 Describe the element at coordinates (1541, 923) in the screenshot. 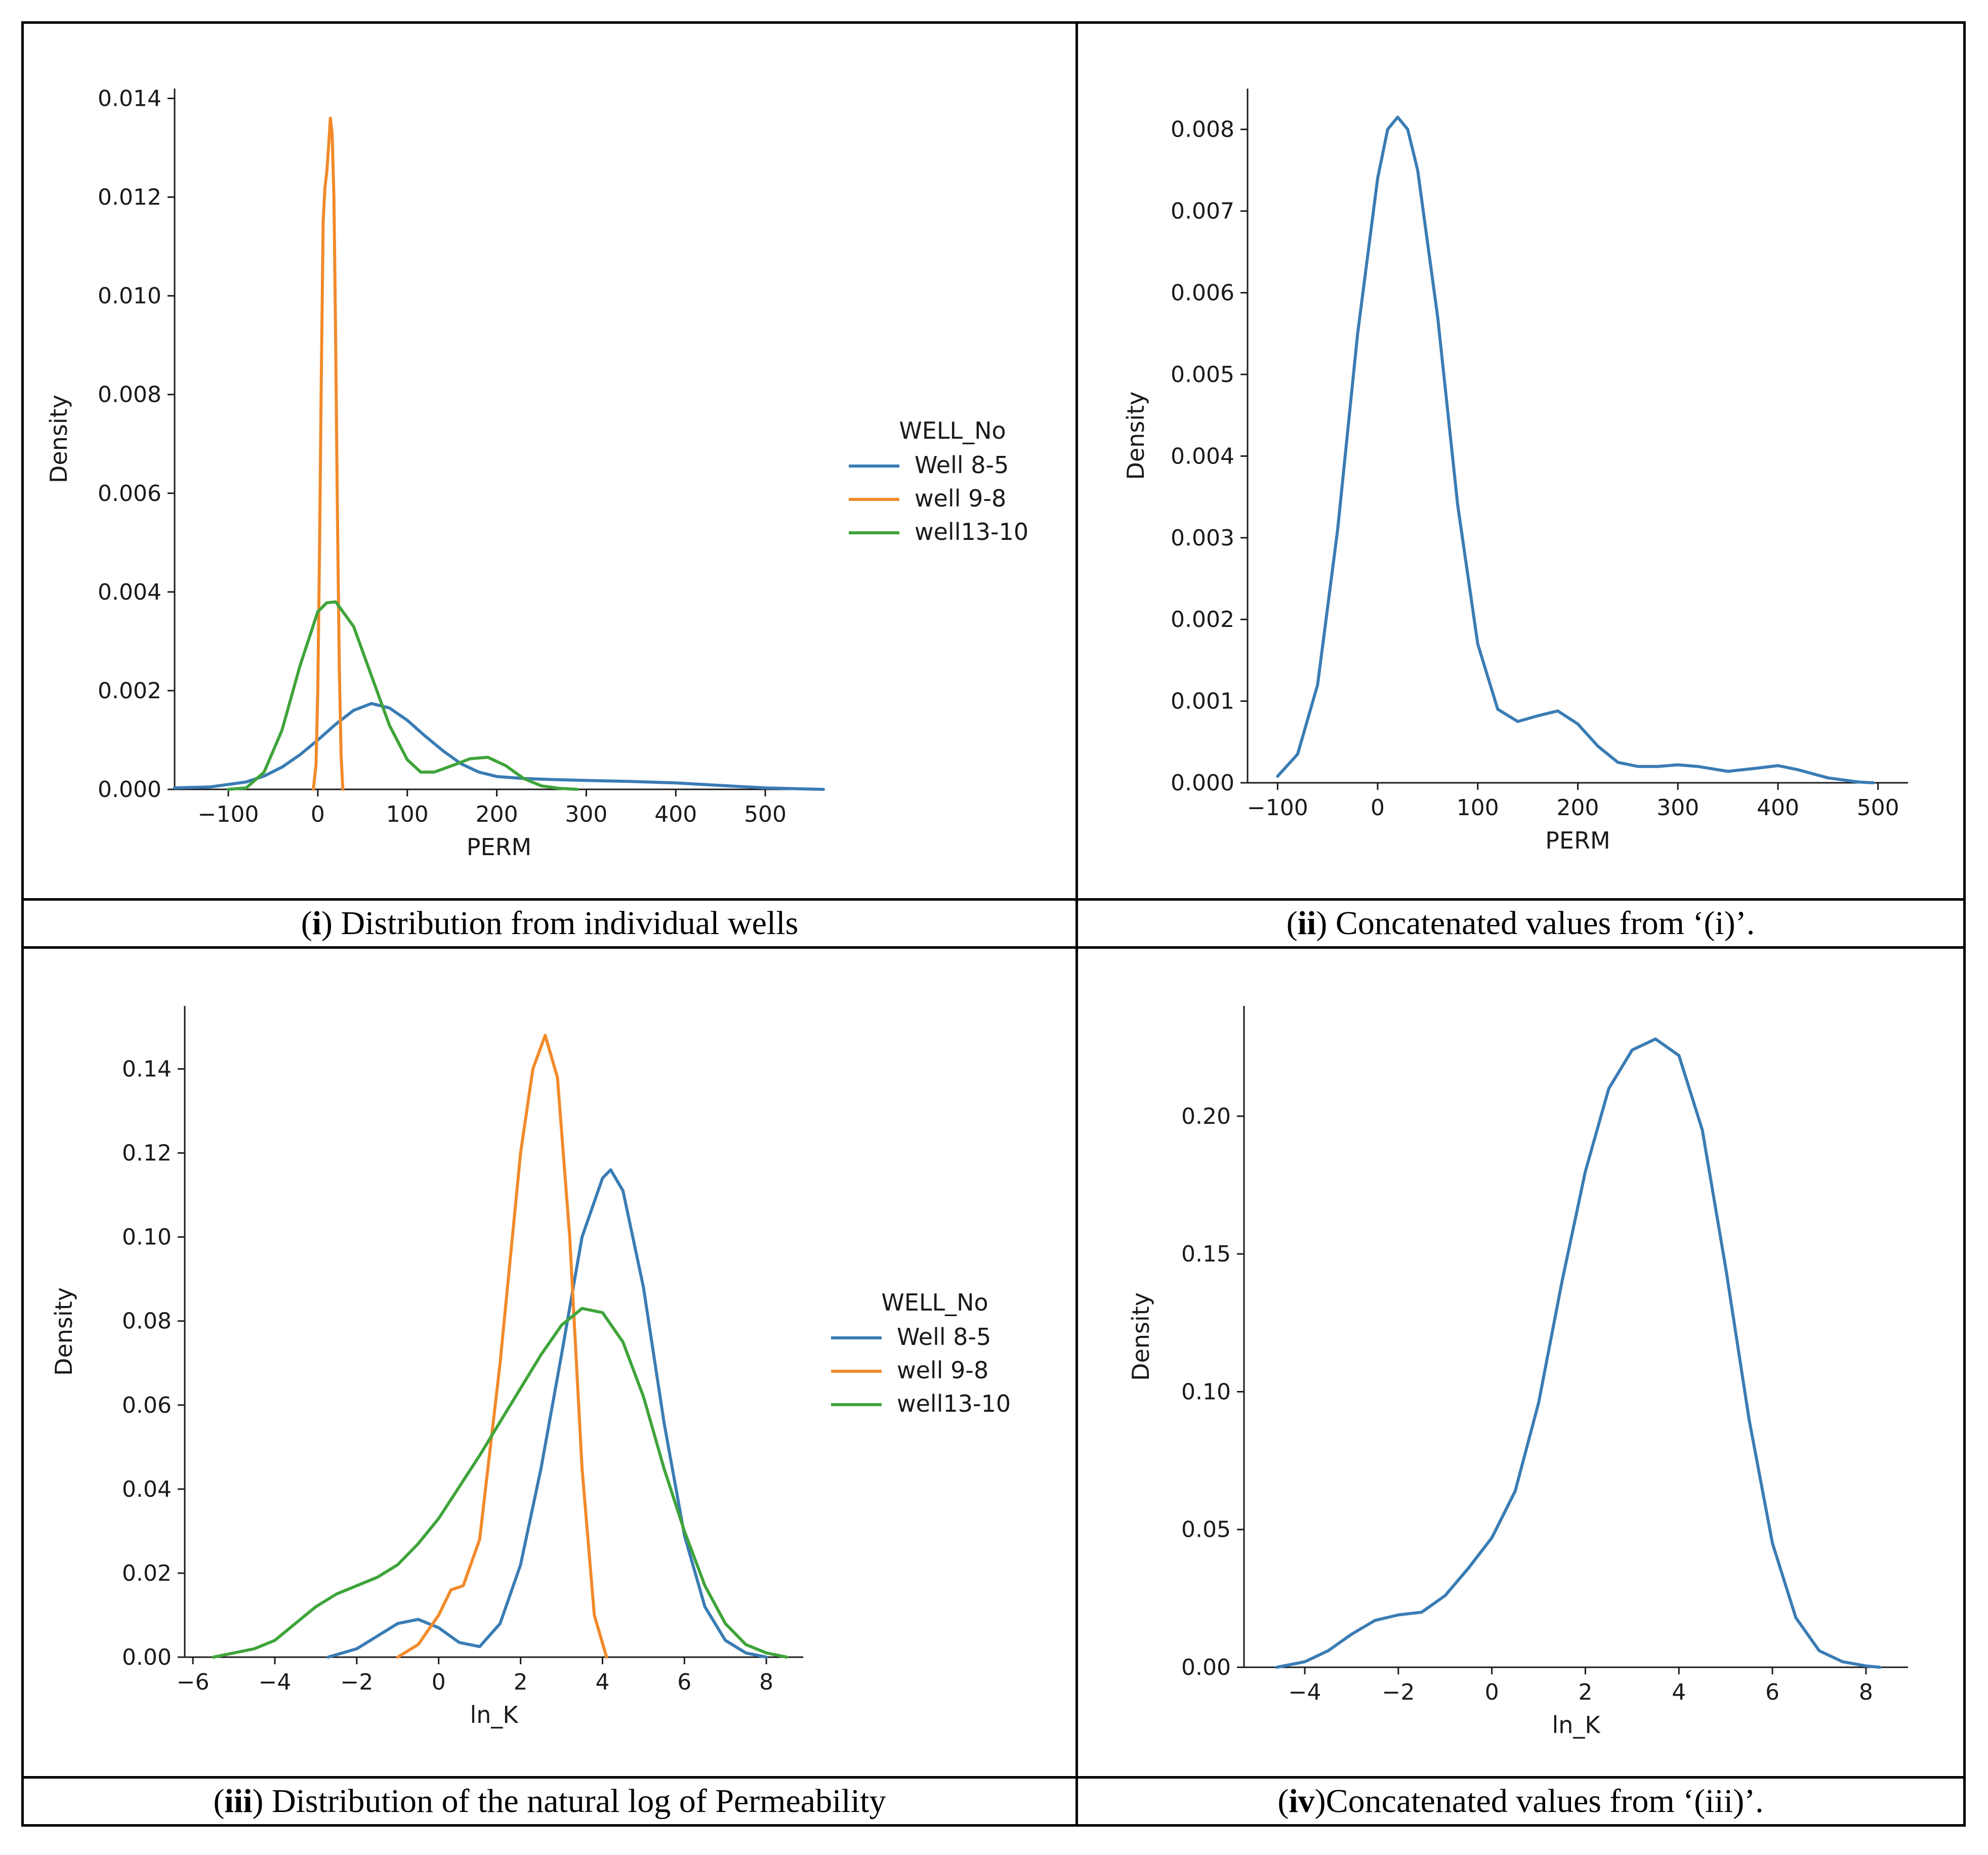

I see `caption-text: Concatenated values from ‘(i)’.` at that location.